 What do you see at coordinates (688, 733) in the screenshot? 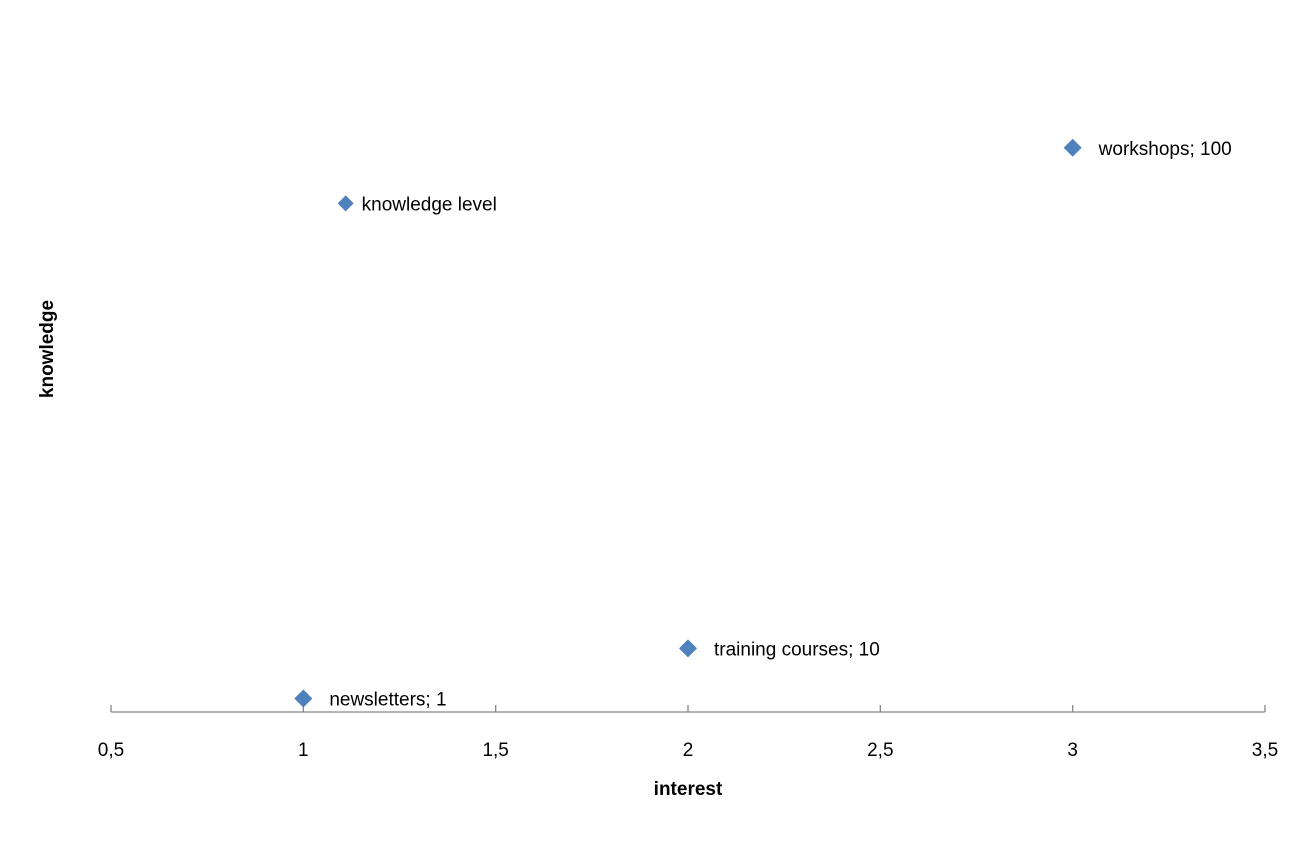
I see `x-axis-ticks: 0,5 1 1,5 2 2,5 3 3,5` at bounding box center [688, 733].